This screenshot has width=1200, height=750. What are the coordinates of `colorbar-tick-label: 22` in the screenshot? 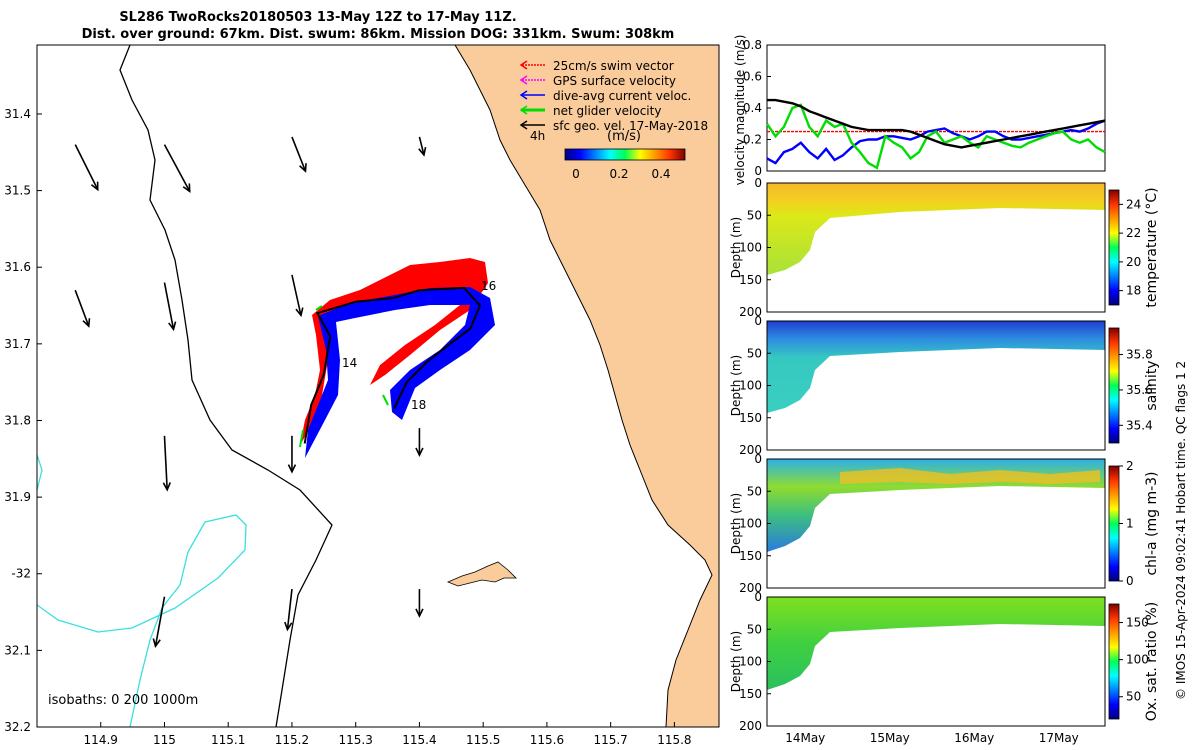 It's located at (1133, 233).